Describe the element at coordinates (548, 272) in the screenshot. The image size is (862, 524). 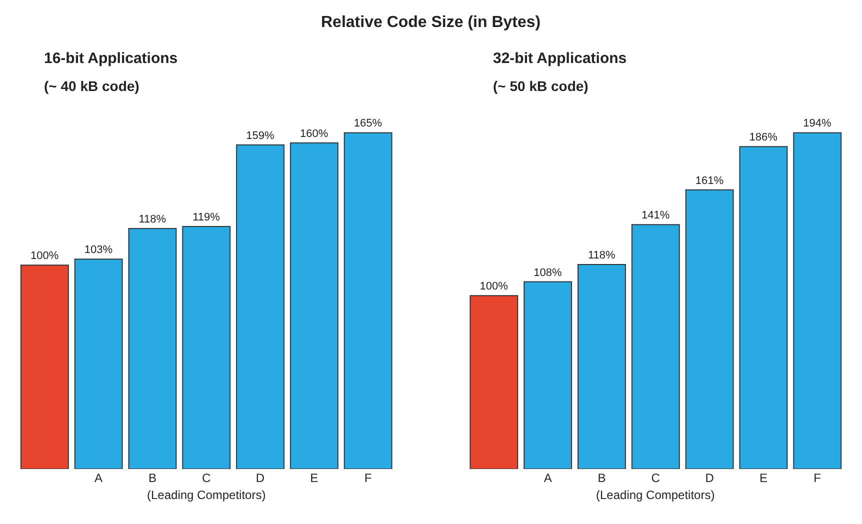
I see `data-label: 108%` at that location.